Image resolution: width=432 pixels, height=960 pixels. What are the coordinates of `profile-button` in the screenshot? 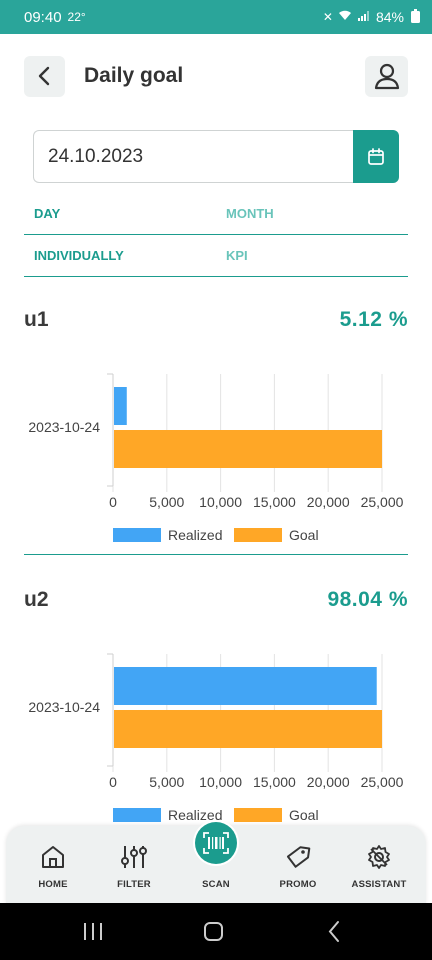 It's located at (386, 76).